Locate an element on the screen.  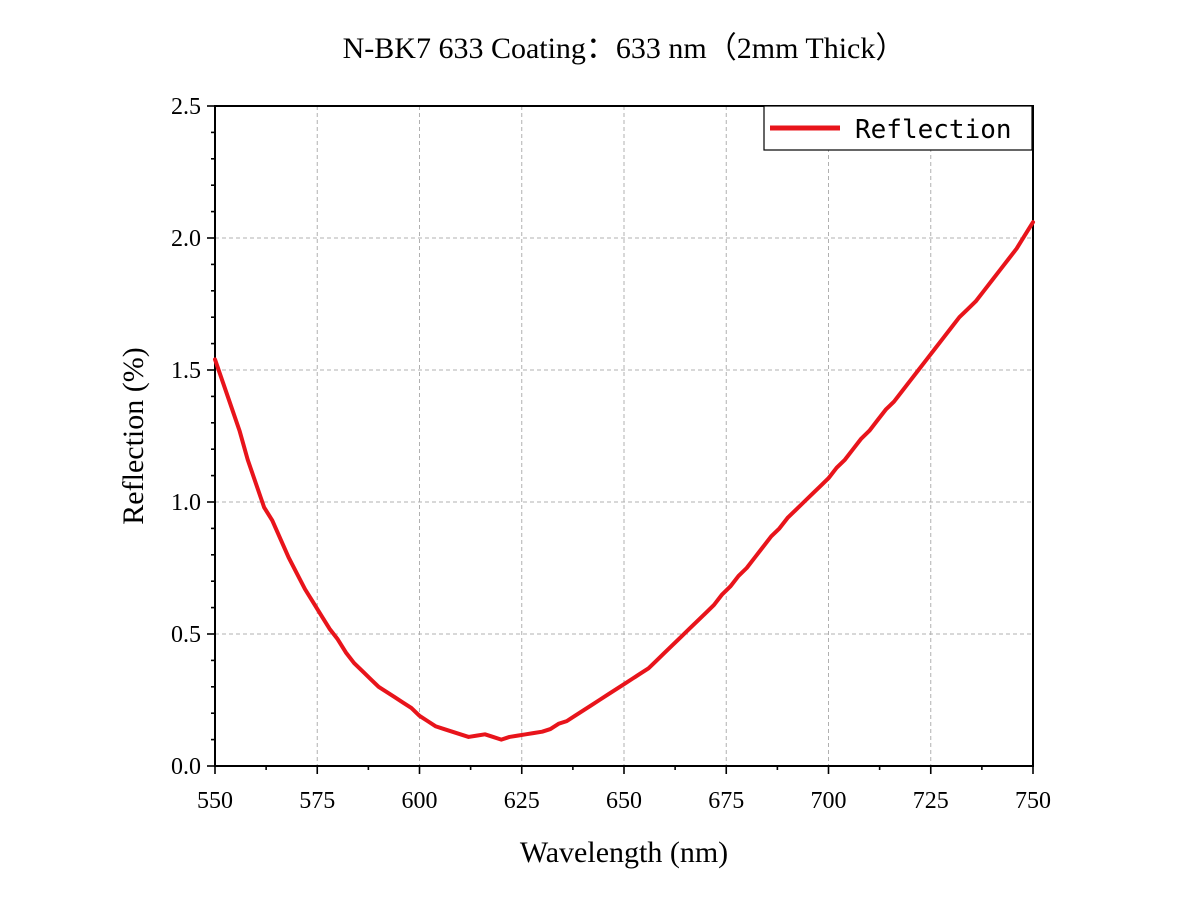
y-axis-label: Reflection (%) is located at coordinates (133, 435).